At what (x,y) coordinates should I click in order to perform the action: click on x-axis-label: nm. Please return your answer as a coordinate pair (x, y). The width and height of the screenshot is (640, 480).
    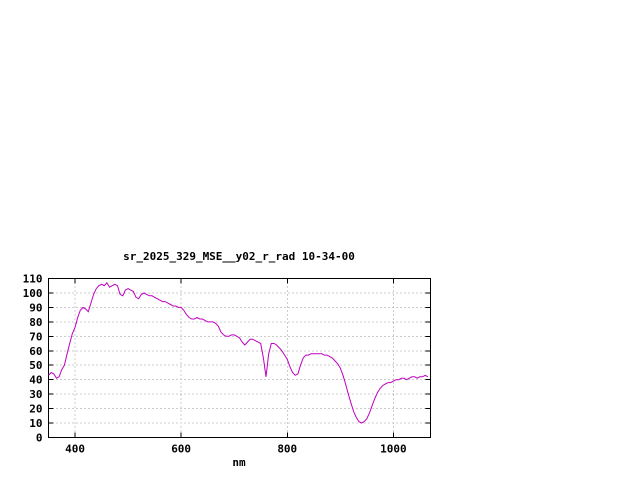
    Looking at the image, I should click on (239, 462).